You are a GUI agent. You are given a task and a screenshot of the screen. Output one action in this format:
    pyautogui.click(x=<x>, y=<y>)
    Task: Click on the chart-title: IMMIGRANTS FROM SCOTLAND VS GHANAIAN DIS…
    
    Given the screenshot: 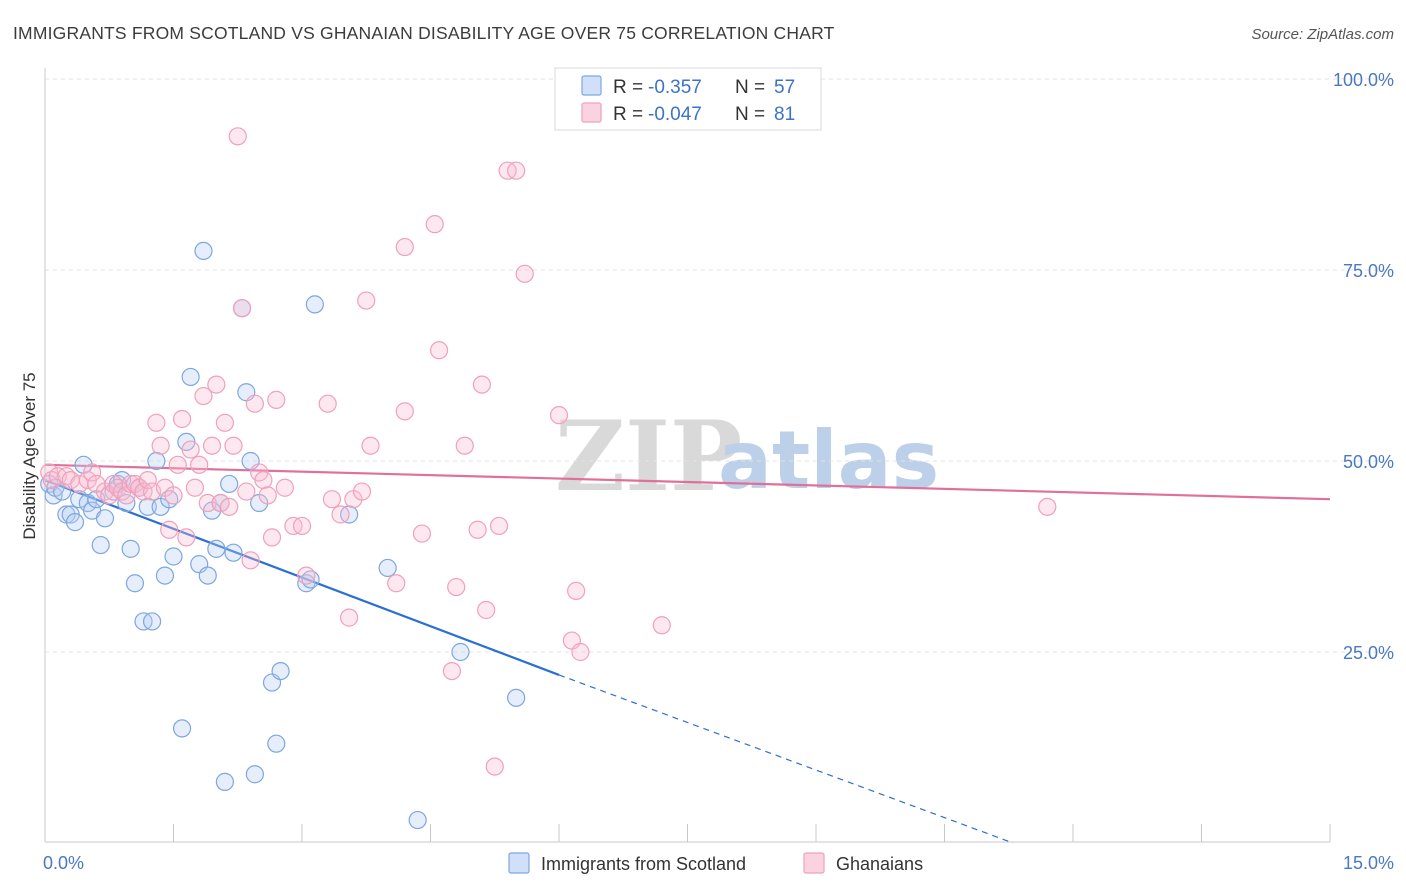 What is the action you would take?
    pyautogui.click(x=424, y=33)
    